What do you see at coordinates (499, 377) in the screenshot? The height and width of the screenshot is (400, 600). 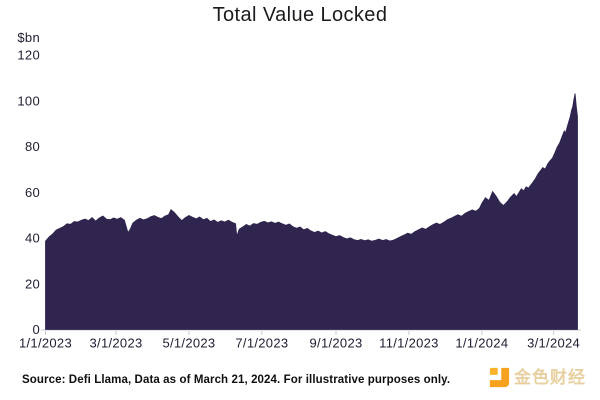 I see `jinse-logo-icon` at bounding box center [499, 377].